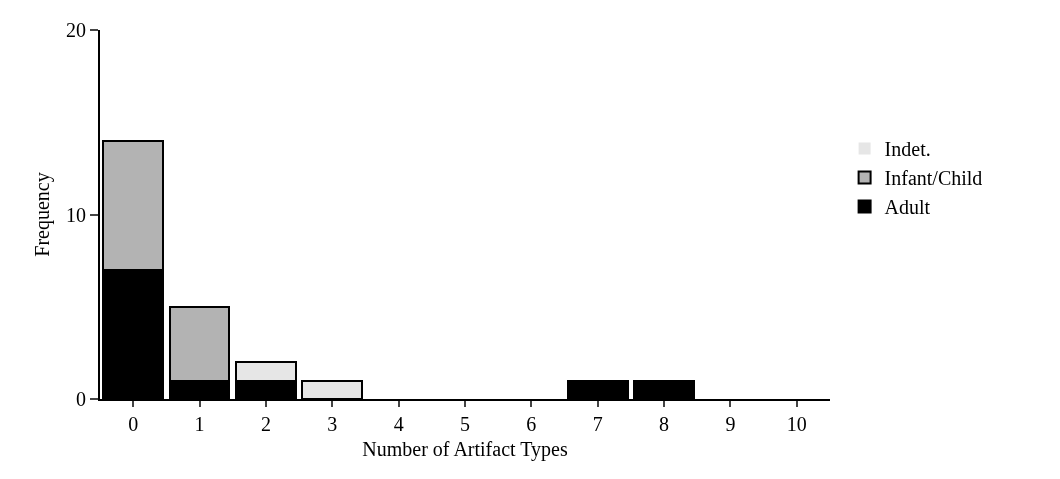 This screenshot has height=479, width=1060. Describe the element at coordinates (796, 424) in the screenshot. I see `x-tick-label: 10` at that location.